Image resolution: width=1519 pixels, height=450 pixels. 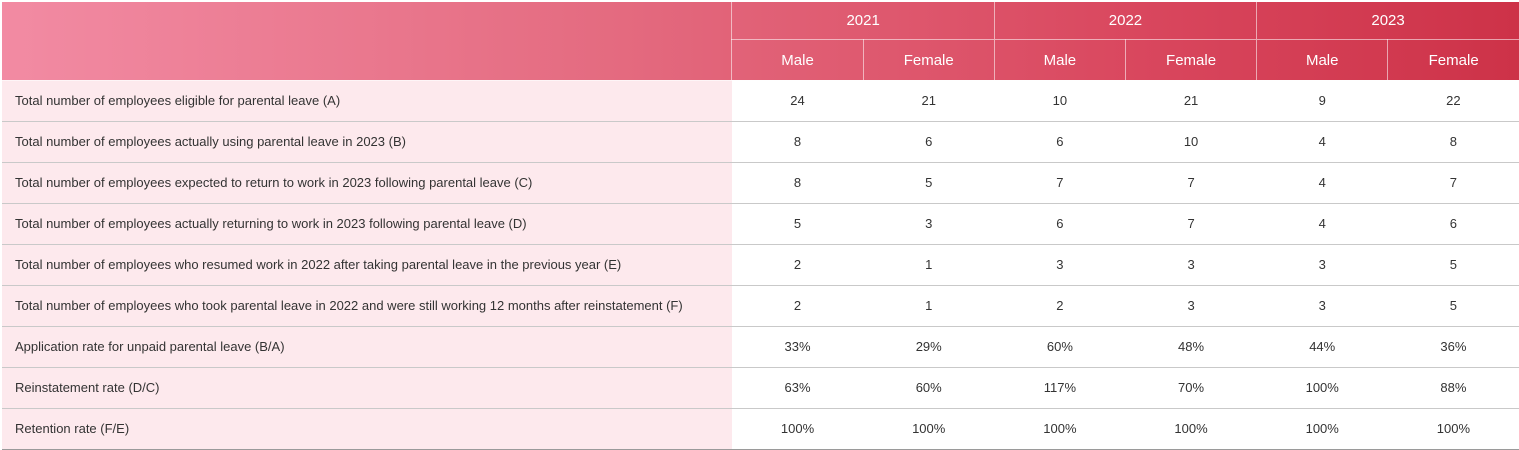 I want to click on sex-header-row: Male Female Male Female Male Female, so click(x=760, y=59).